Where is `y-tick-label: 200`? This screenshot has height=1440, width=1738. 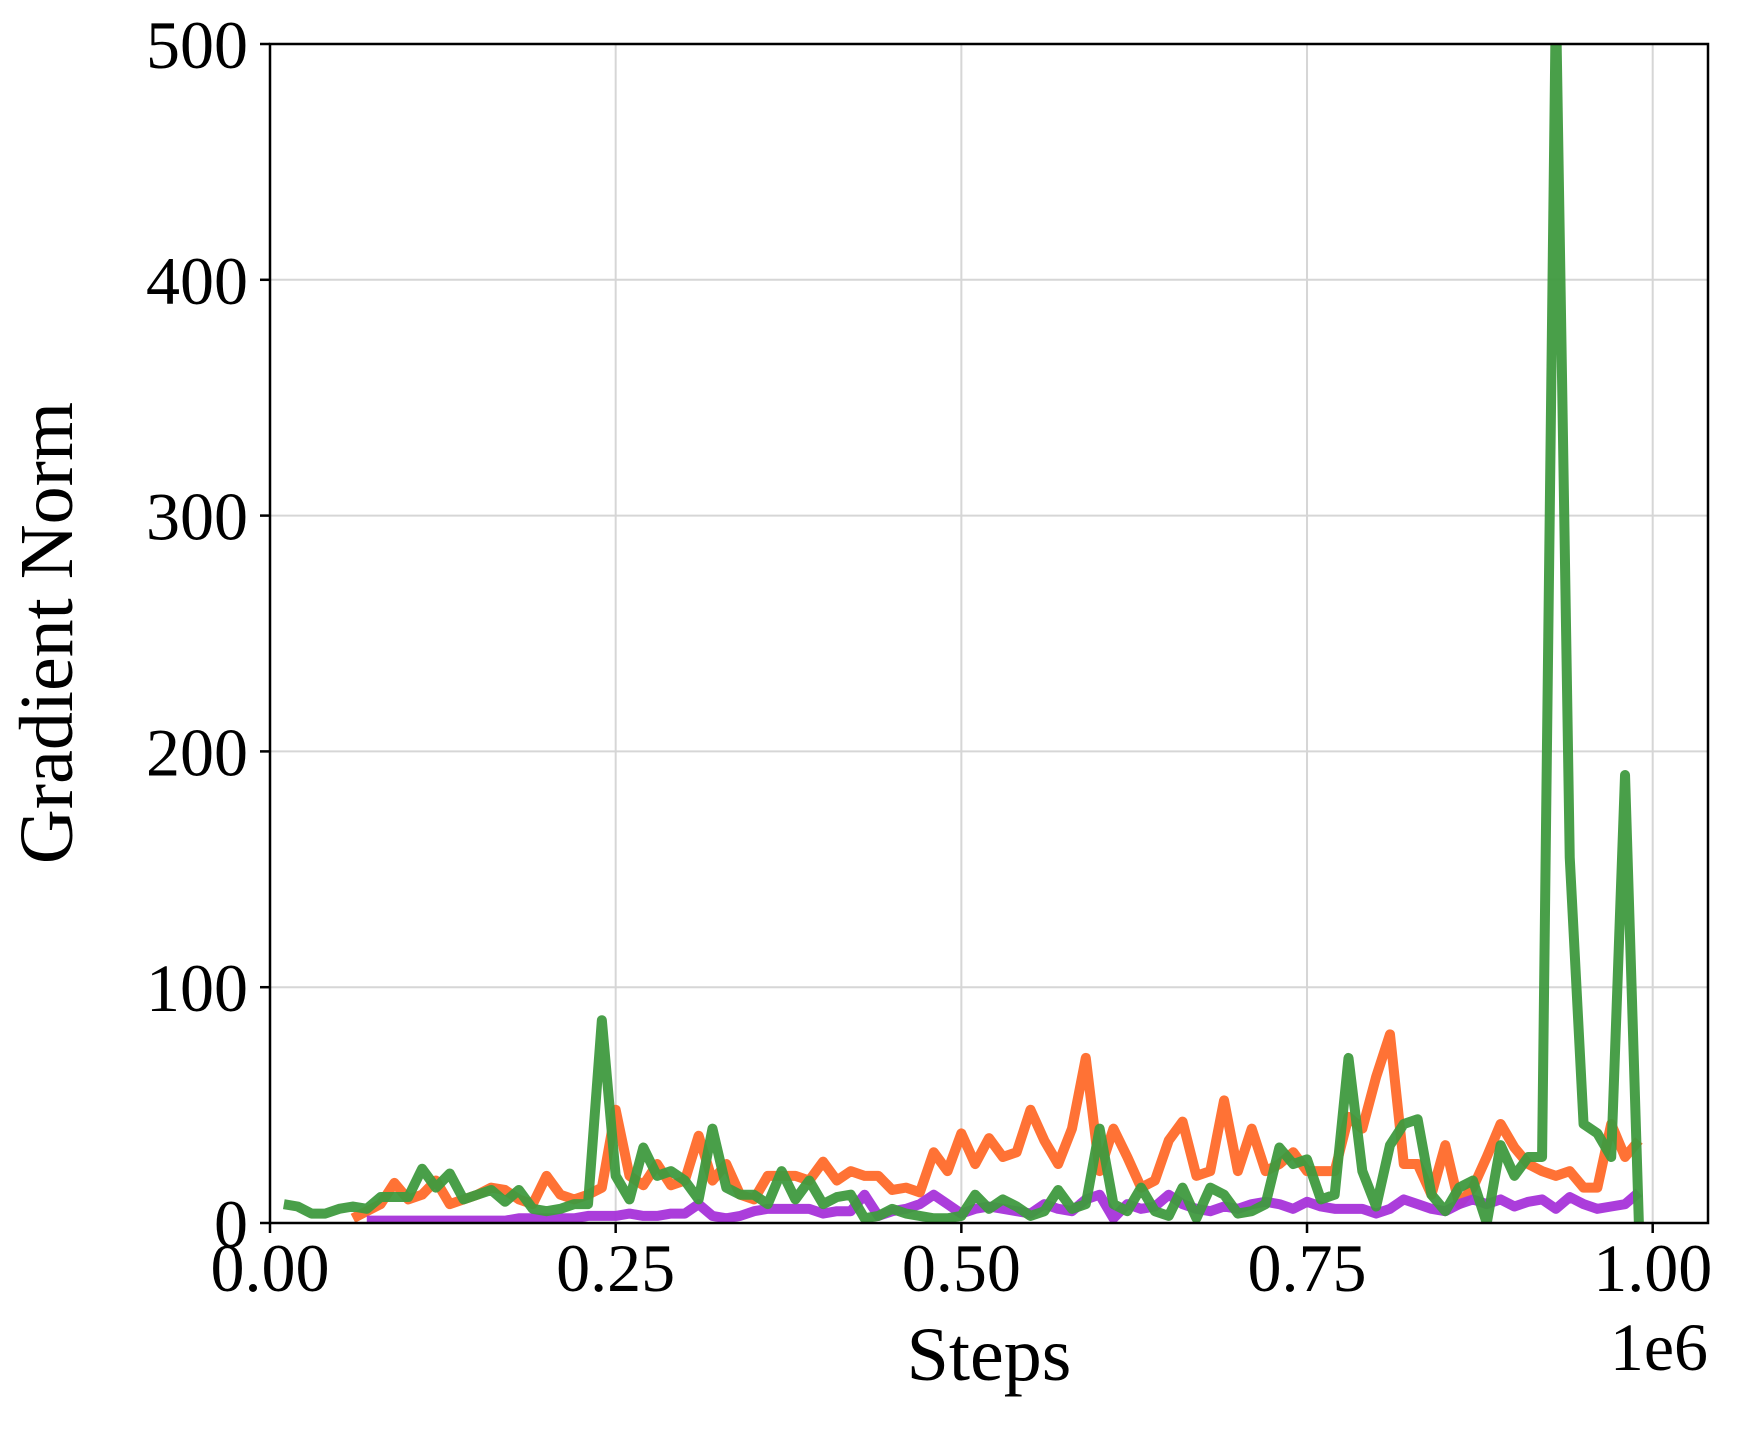 y-tick-label: 200 is located at coordinates (197, 752).